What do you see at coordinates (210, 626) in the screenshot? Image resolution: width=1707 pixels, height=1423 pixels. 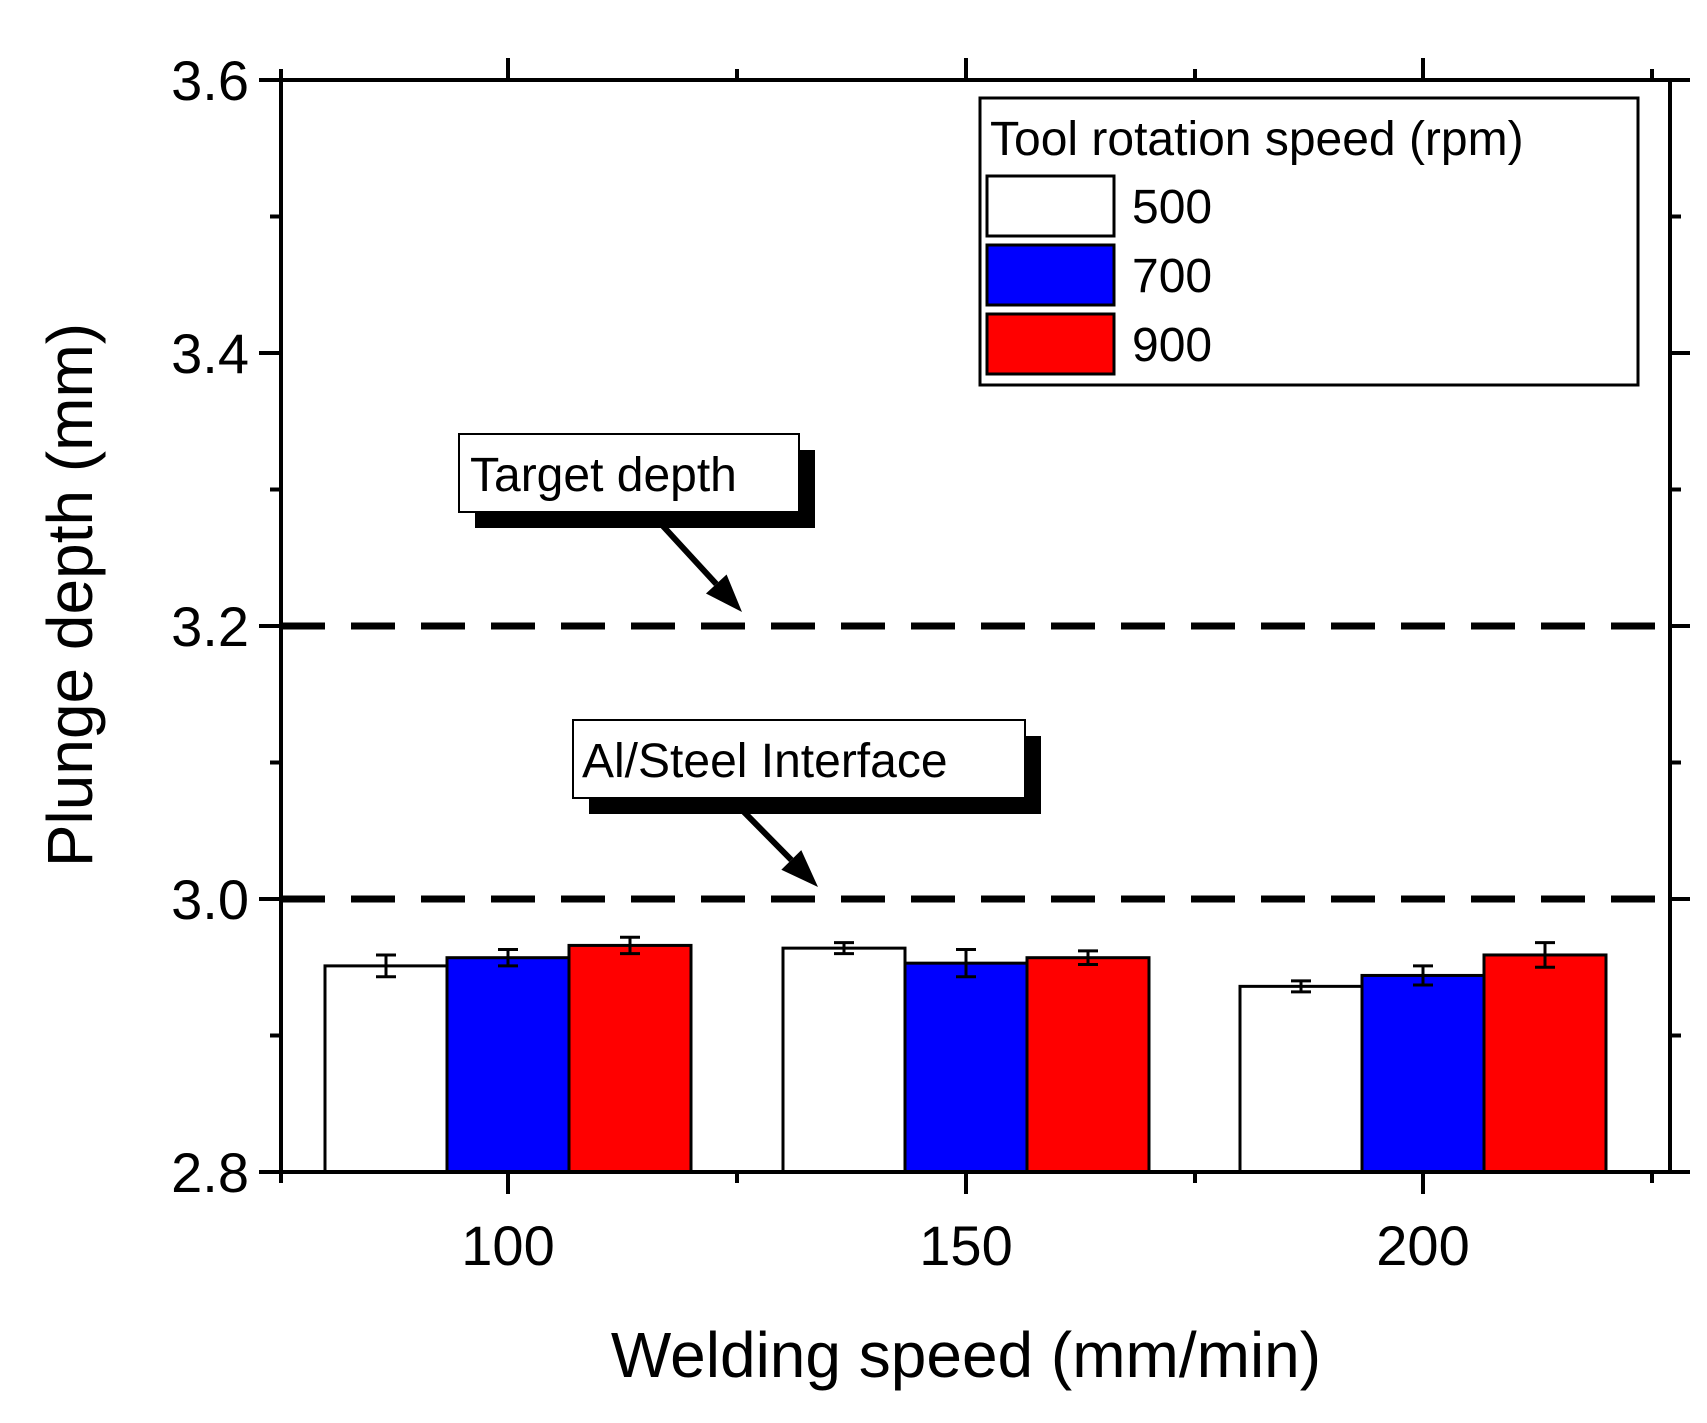 I see `y-tick-label-2: 3.2` at bounding box center [210, 626].